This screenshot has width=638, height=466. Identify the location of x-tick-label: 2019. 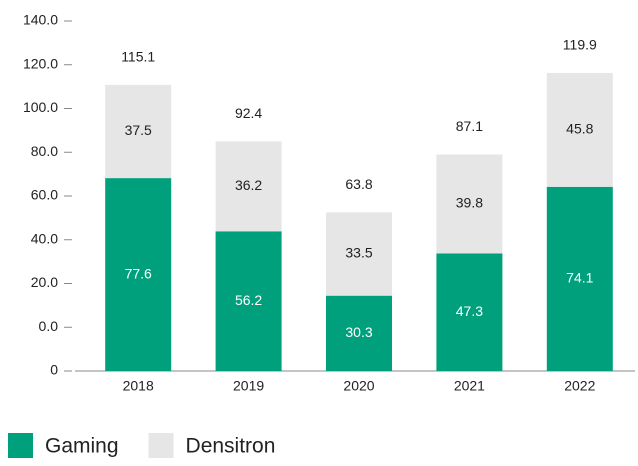
(248, 386).